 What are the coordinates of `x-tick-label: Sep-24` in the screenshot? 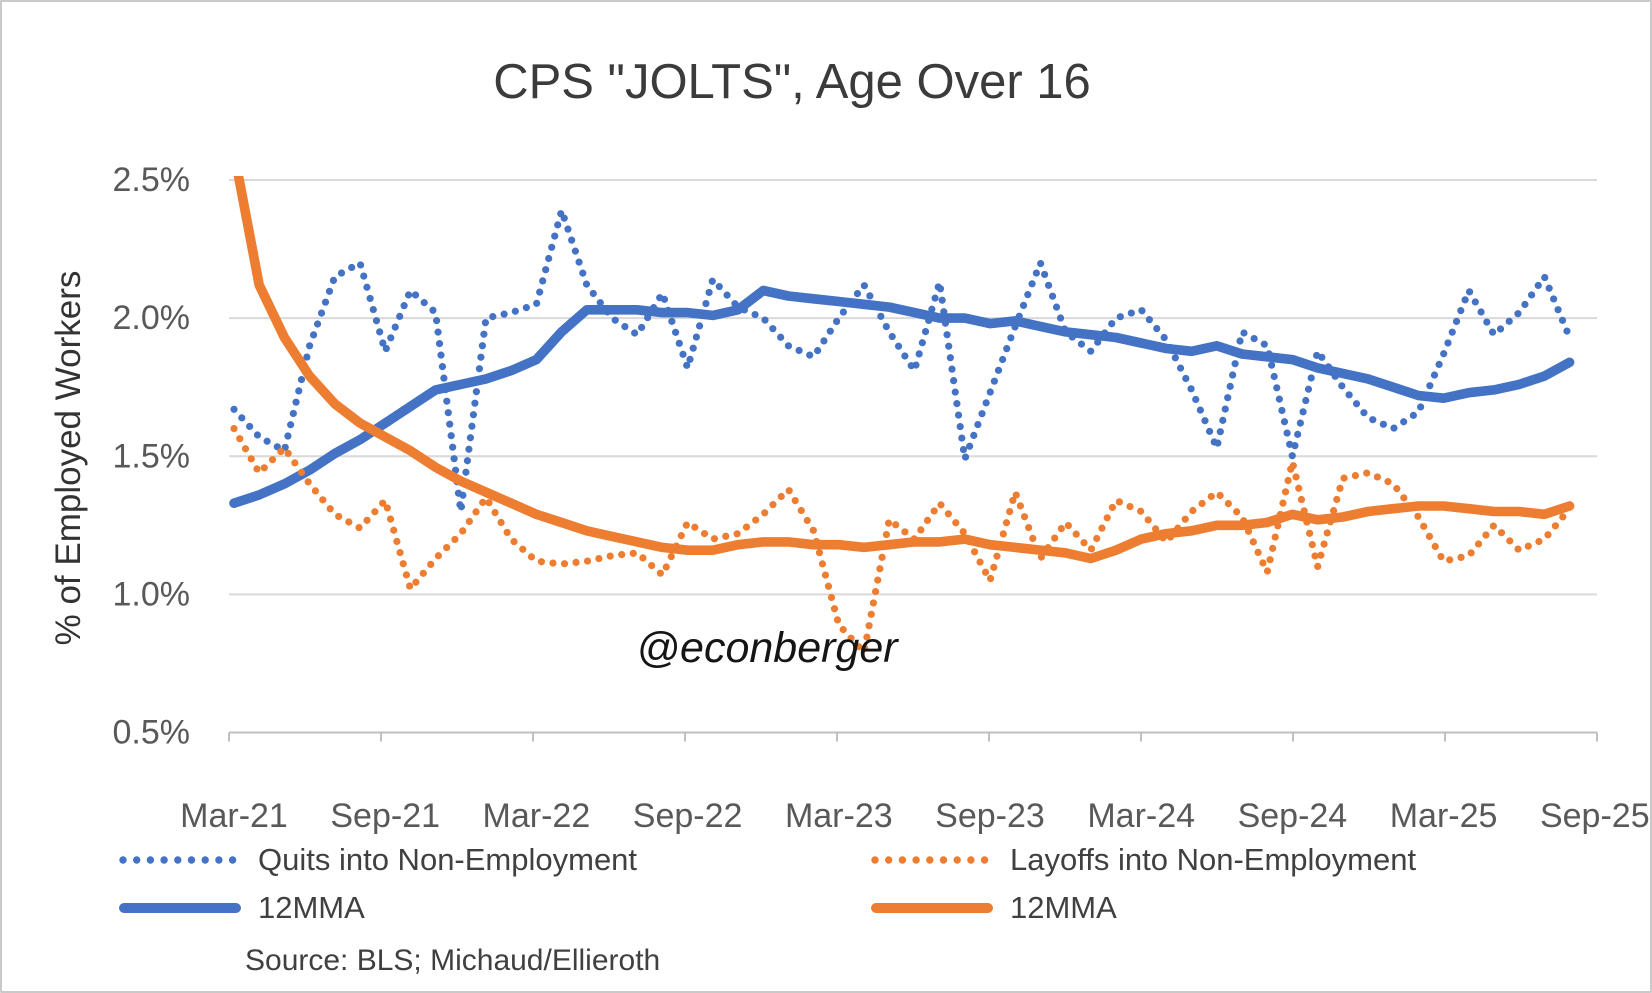 It's located at (1293, 816).